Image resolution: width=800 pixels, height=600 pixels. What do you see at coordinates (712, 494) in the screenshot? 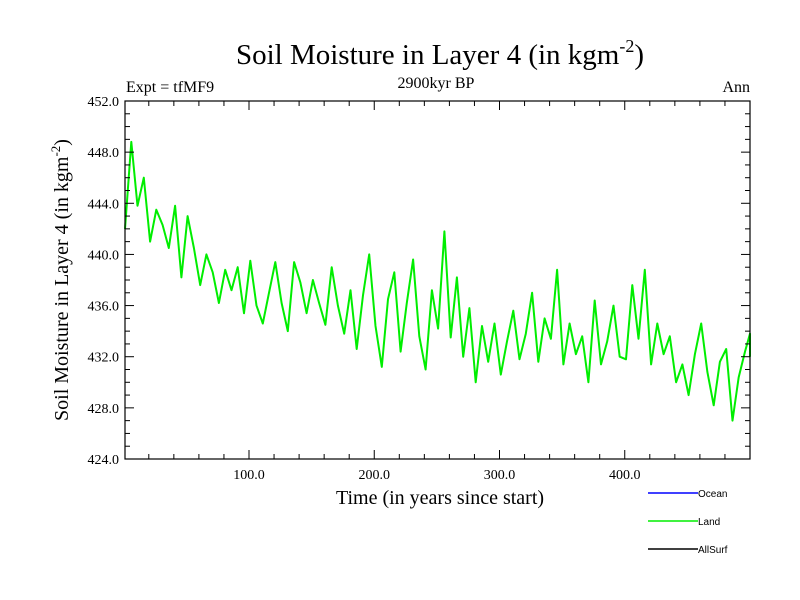
I see `legend-label-ocean: Ocean` at bounding box center [712, 494].